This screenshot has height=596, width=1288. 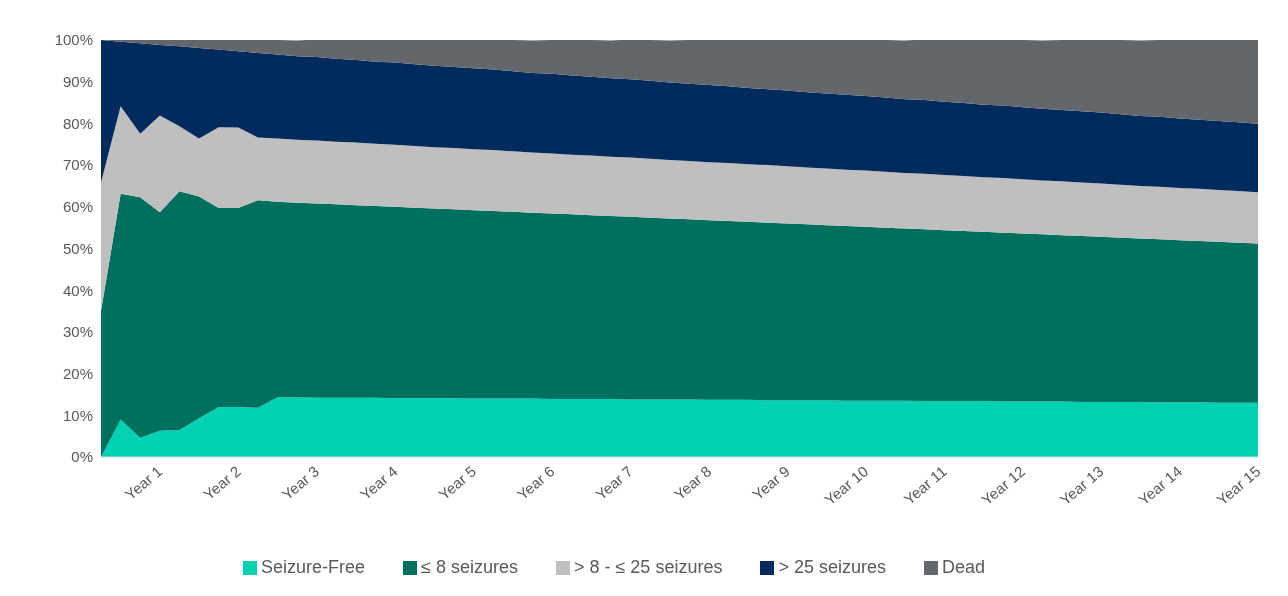 I want to click on x-tick-label: Year 1, so click(x=143, y=483).